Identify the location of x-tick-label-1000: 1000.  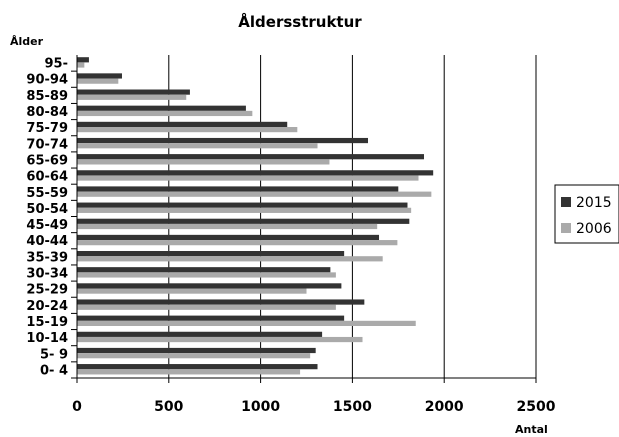
(260, 407).